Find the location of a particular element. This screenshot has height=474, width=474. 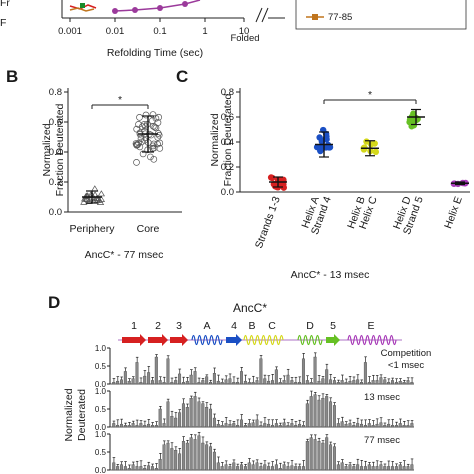

panel-c-ylabel-line2: Fraction Deuterated is located at coordinates (228, 139).